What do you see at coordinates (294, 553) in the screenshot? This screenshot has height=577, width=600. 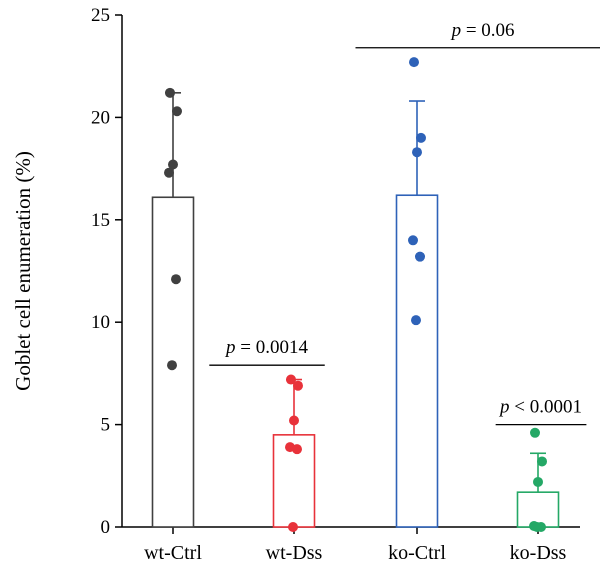 I see `x-tick-label: wt-Dss` at bounding box center [294, 553].